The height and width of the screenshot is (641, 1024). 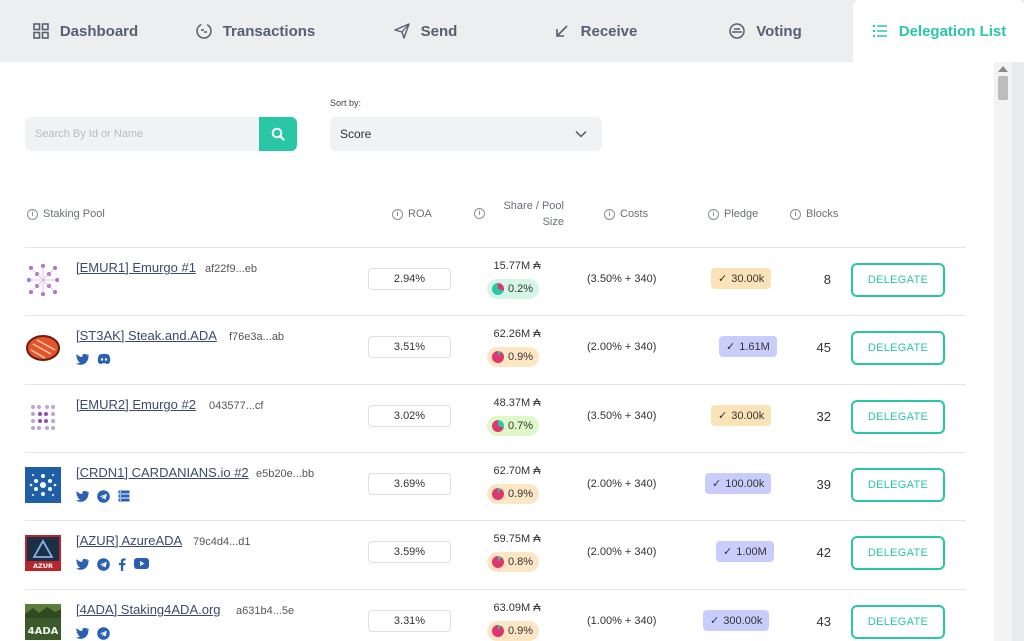 I want to click on blocks-count: 8, so click(x=827, y=279).